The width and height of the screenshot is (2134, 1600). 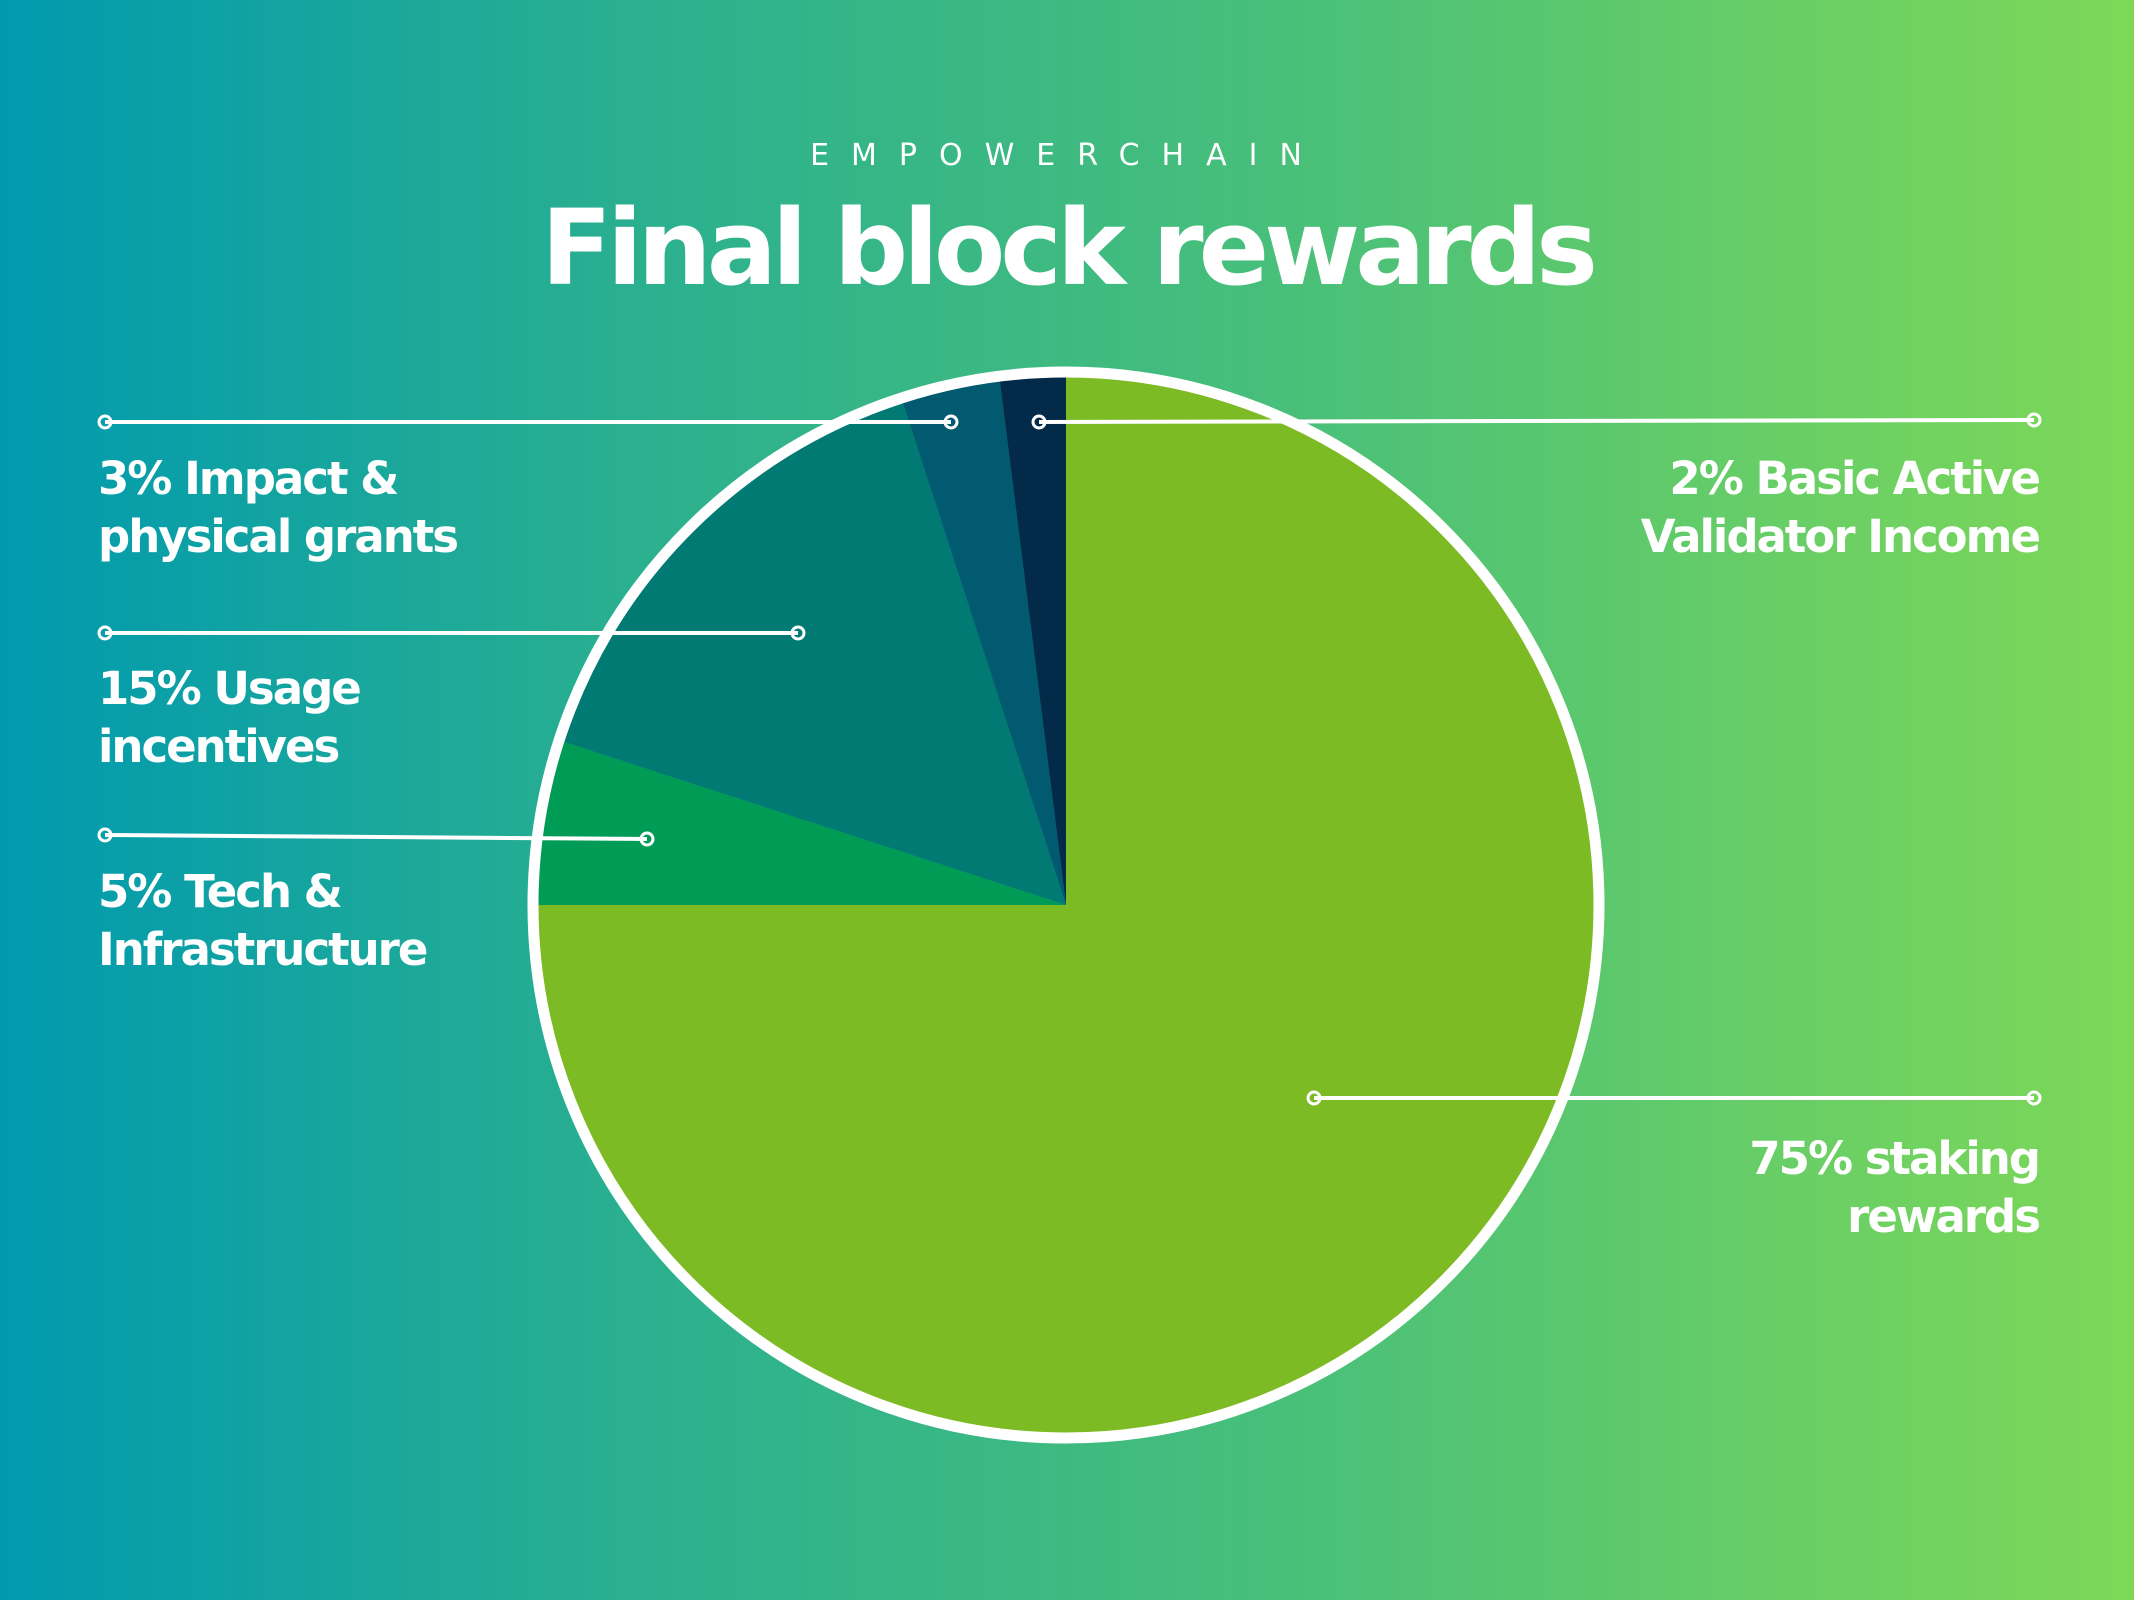 What do you see at coordinates (812, 651) in the screenshot?
I see `pie-slice-usage` at bounding box center [812, 651].